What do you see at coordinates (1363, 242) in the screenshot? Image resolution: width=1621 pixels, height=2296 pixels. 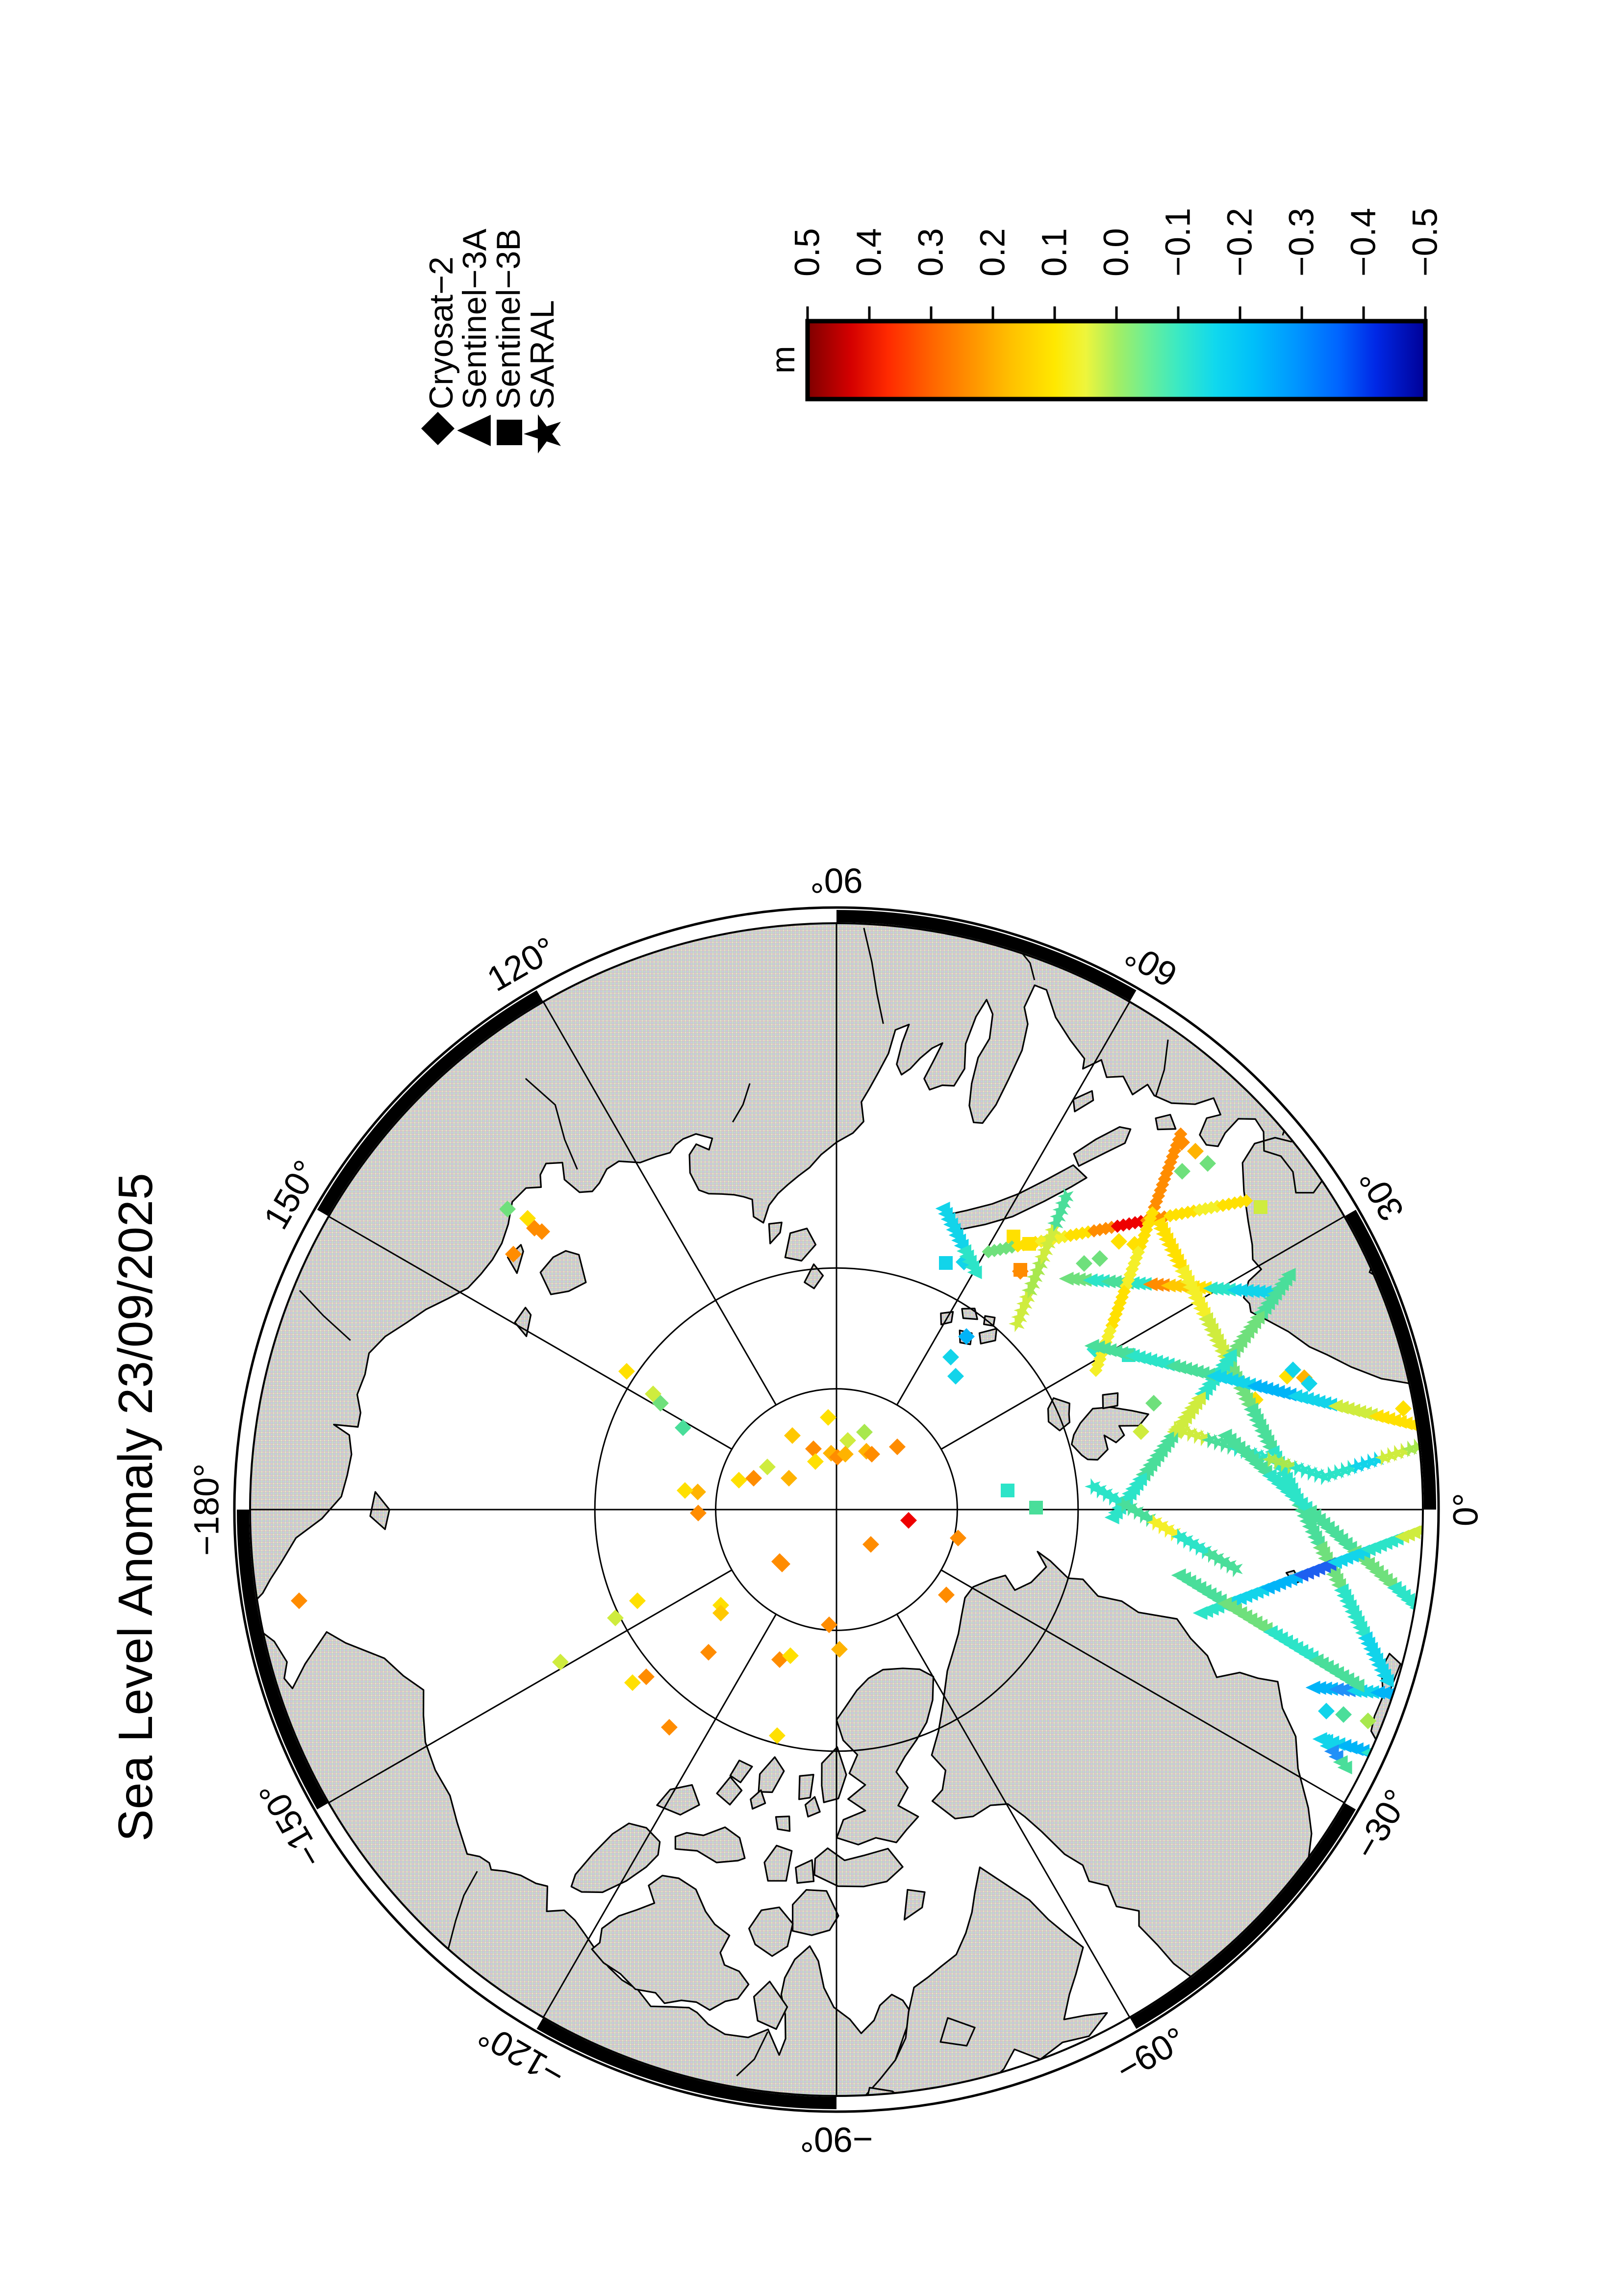 I see `svg-text: −0.4` at bounding box center [1363, 242].